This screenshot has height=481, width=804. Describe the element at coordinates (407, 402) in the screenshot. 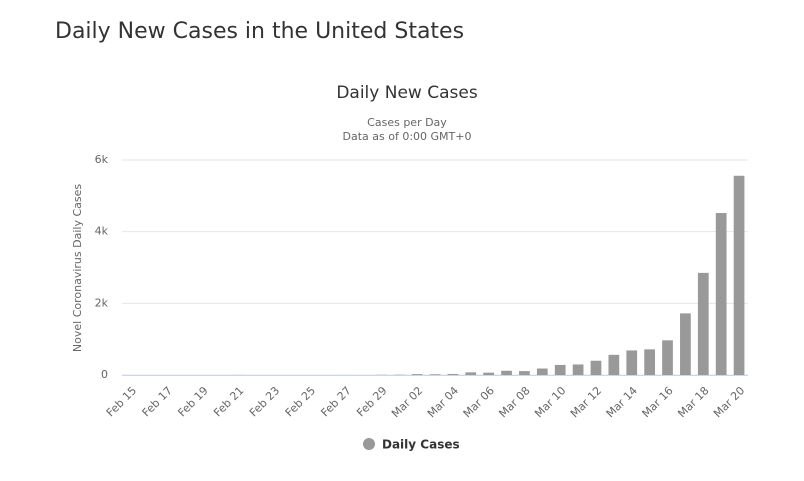

I see `x-tick-label: Mar 02` at that location.